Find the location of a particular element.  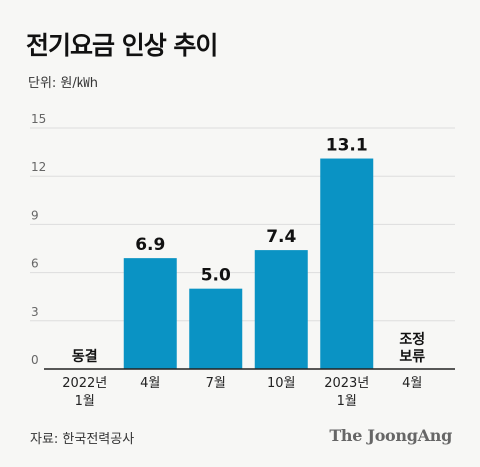

data-label: 6.9 is located at coordinates (150, 245).